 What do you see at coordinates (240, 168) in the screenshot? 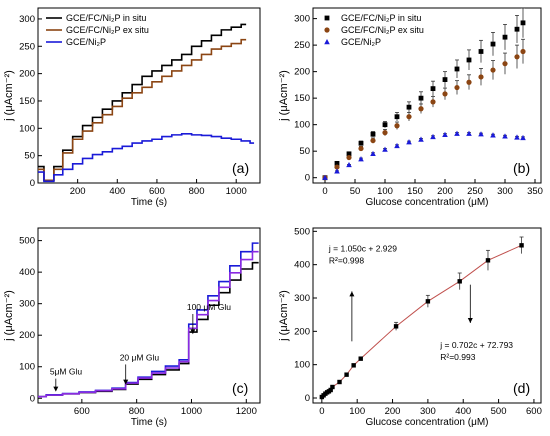
I see `panel-label: (a)` at bounding box center [240, 168].